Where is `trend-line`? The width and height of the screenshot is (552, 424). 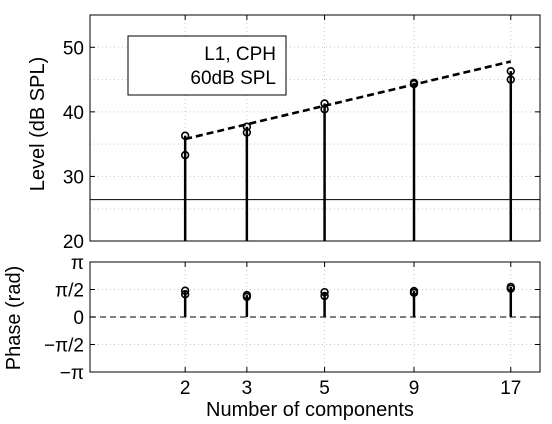 trend-line is located at coordinates (348, 100).